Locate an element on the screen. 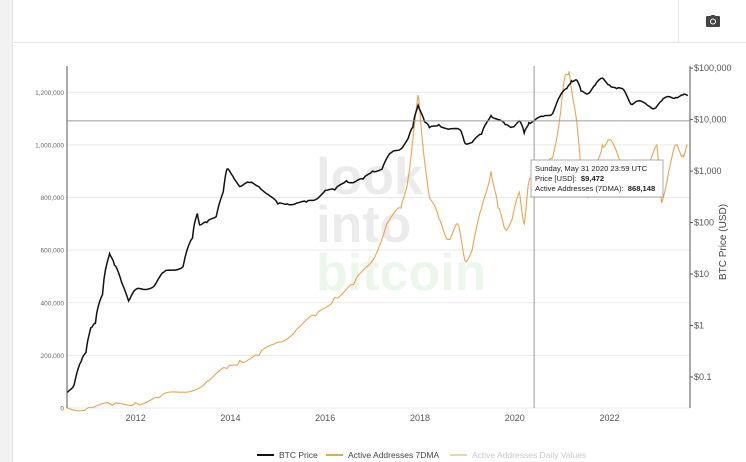 This screenshot has height=462, width=746. tooltip-aa-label: Active Addresses (7DMA): is located at coordinates (579, 188).